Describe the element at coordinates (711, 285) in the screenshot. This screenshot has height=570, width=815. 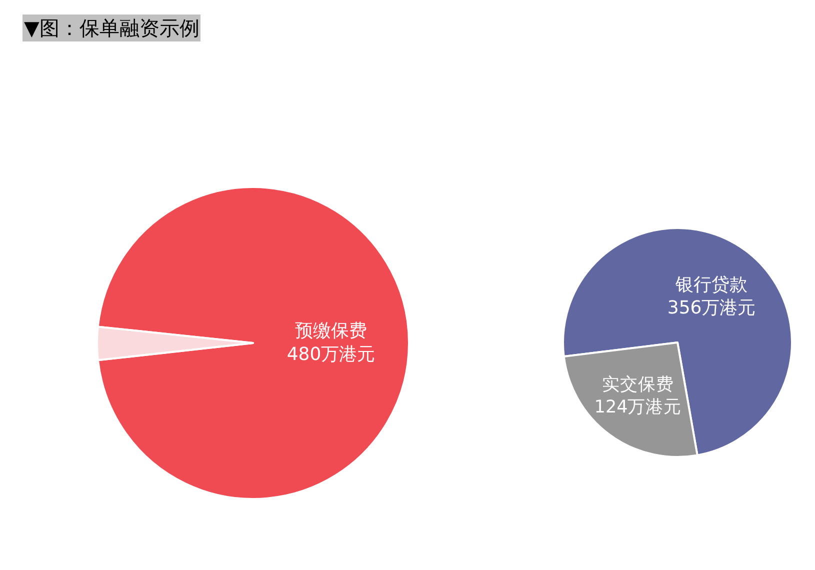
I see `slice-label: 银行贷款` at that location.